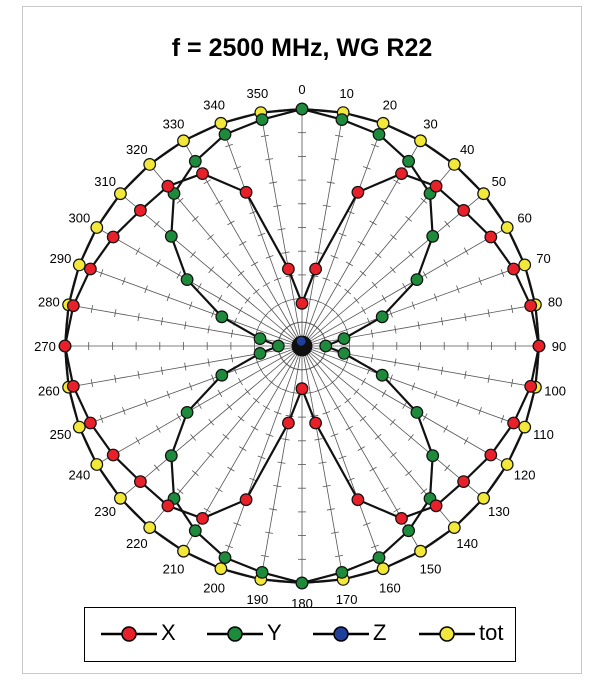  Describe the element at coordinates (555, 301) in the screenshot. I see `angle-label-80: 80` at that location.